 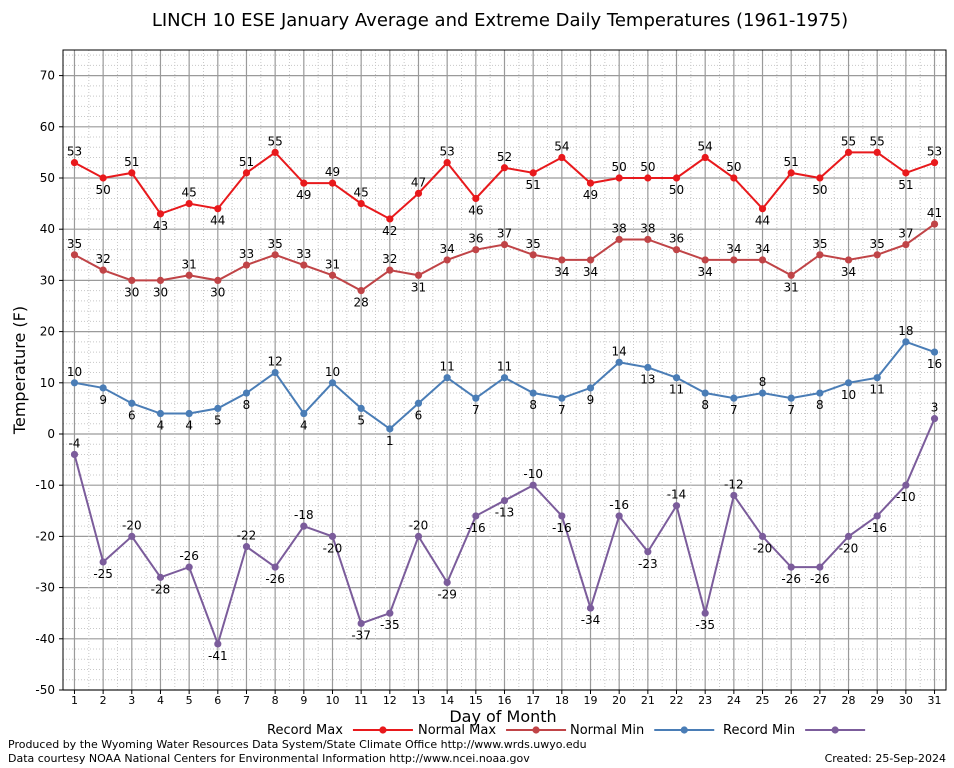 I want to click on x-tick-label: 8, so click(x=275, y=700).